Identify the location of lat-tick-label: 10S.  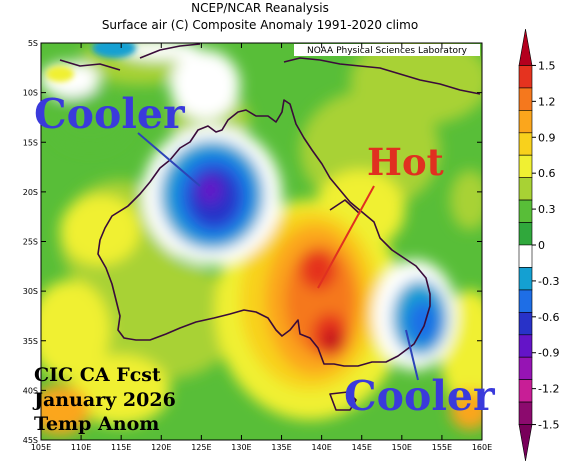
(30, 93).